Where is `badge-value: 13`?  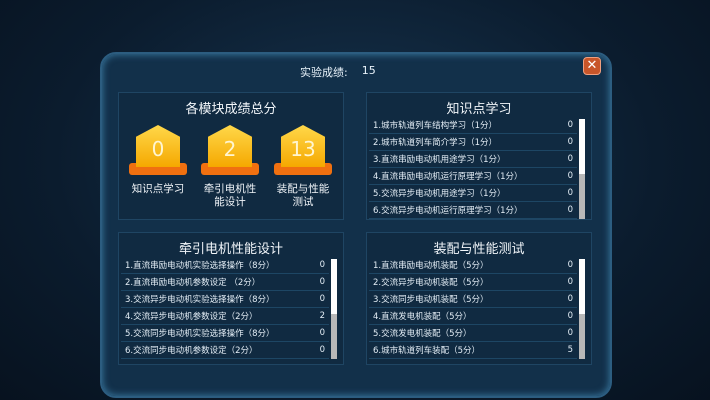
badge-value: 13 is located at coordinates (303, 146).